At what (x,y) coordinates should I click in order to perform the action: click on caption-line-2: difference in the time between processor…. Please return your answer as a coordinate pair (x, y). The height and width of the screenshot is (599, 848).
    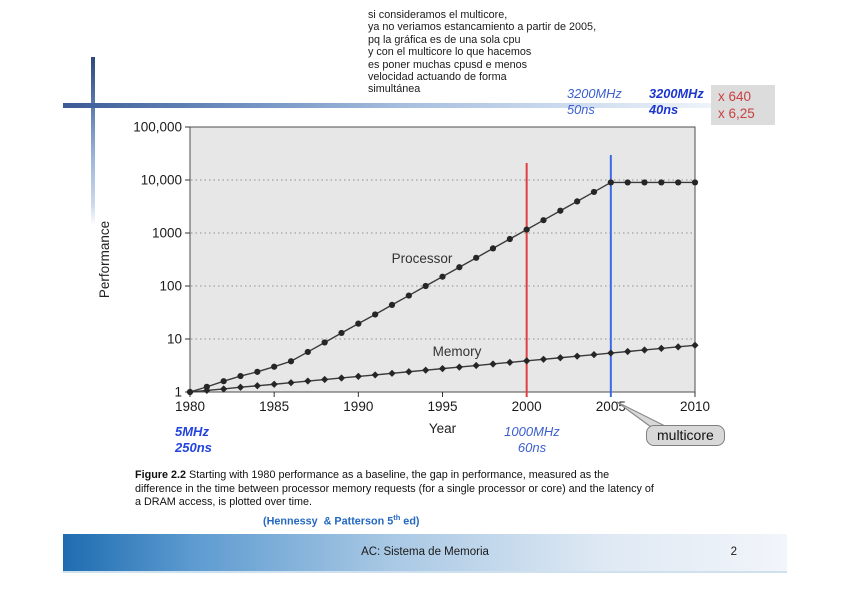
    Looking at the image, I should click on (394, 488).